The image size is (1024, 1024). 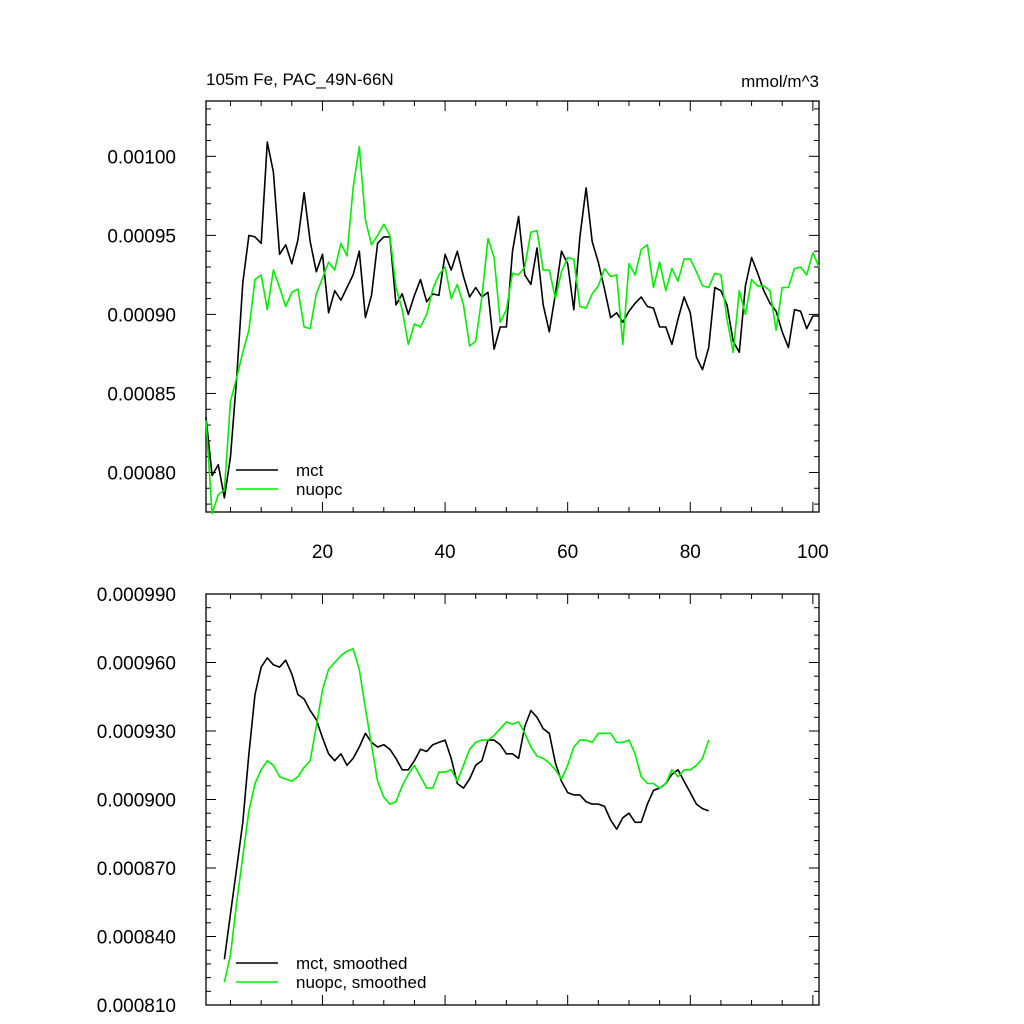 I want to click on y-tick-label: 0.000840, so click(x=136, y=938).